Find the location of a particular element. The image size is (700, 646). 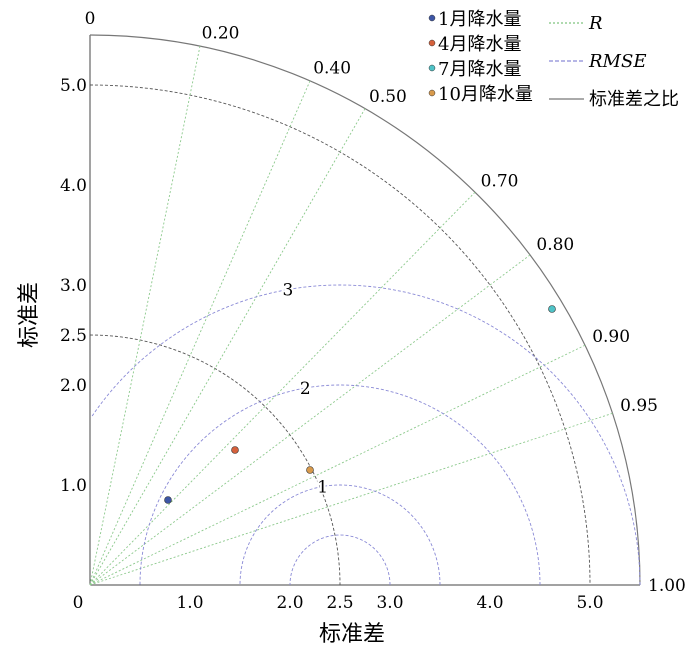

y-tick-label-3: 2.5 is located at coordinates (73, 336).